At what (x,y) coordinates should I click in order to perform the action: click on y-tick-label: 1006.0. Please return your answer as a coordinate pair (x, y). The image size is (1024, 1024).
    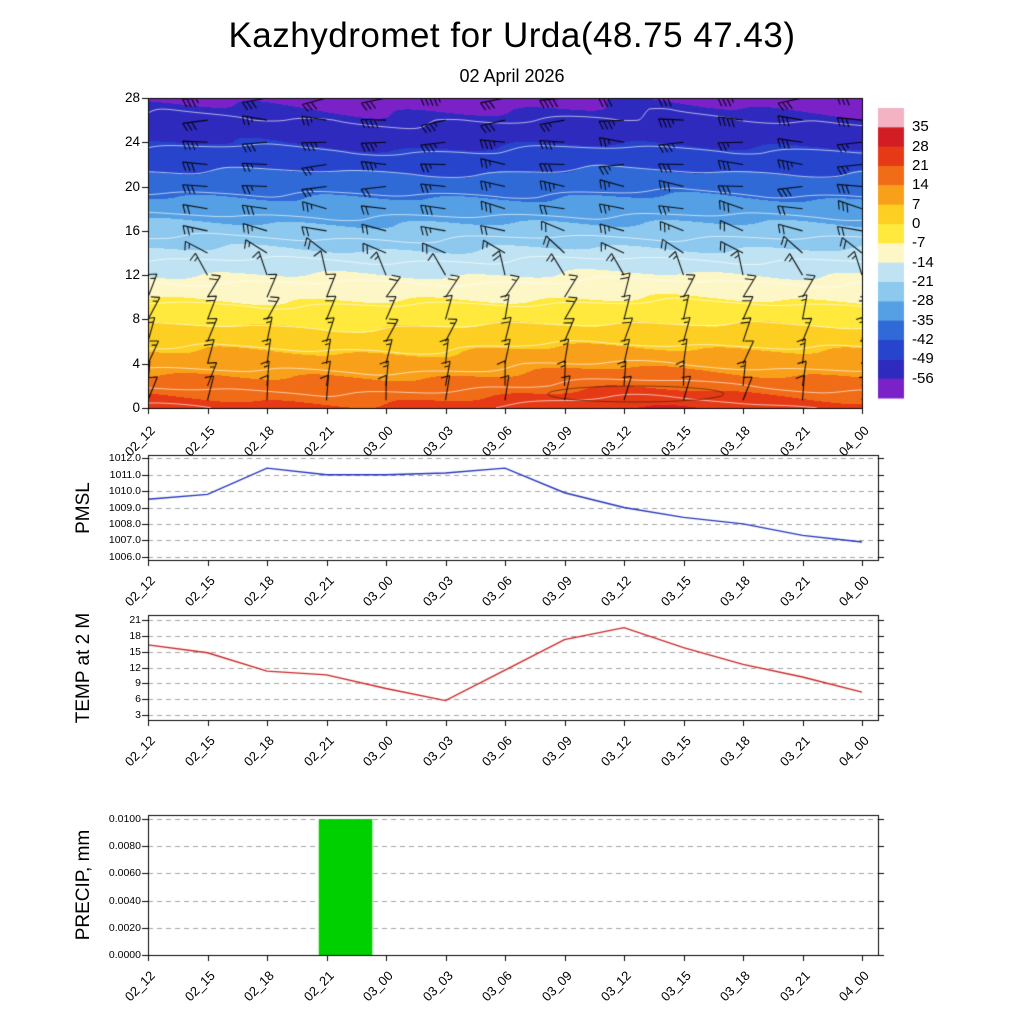
    Looking at the image, I should click on (124, 556).